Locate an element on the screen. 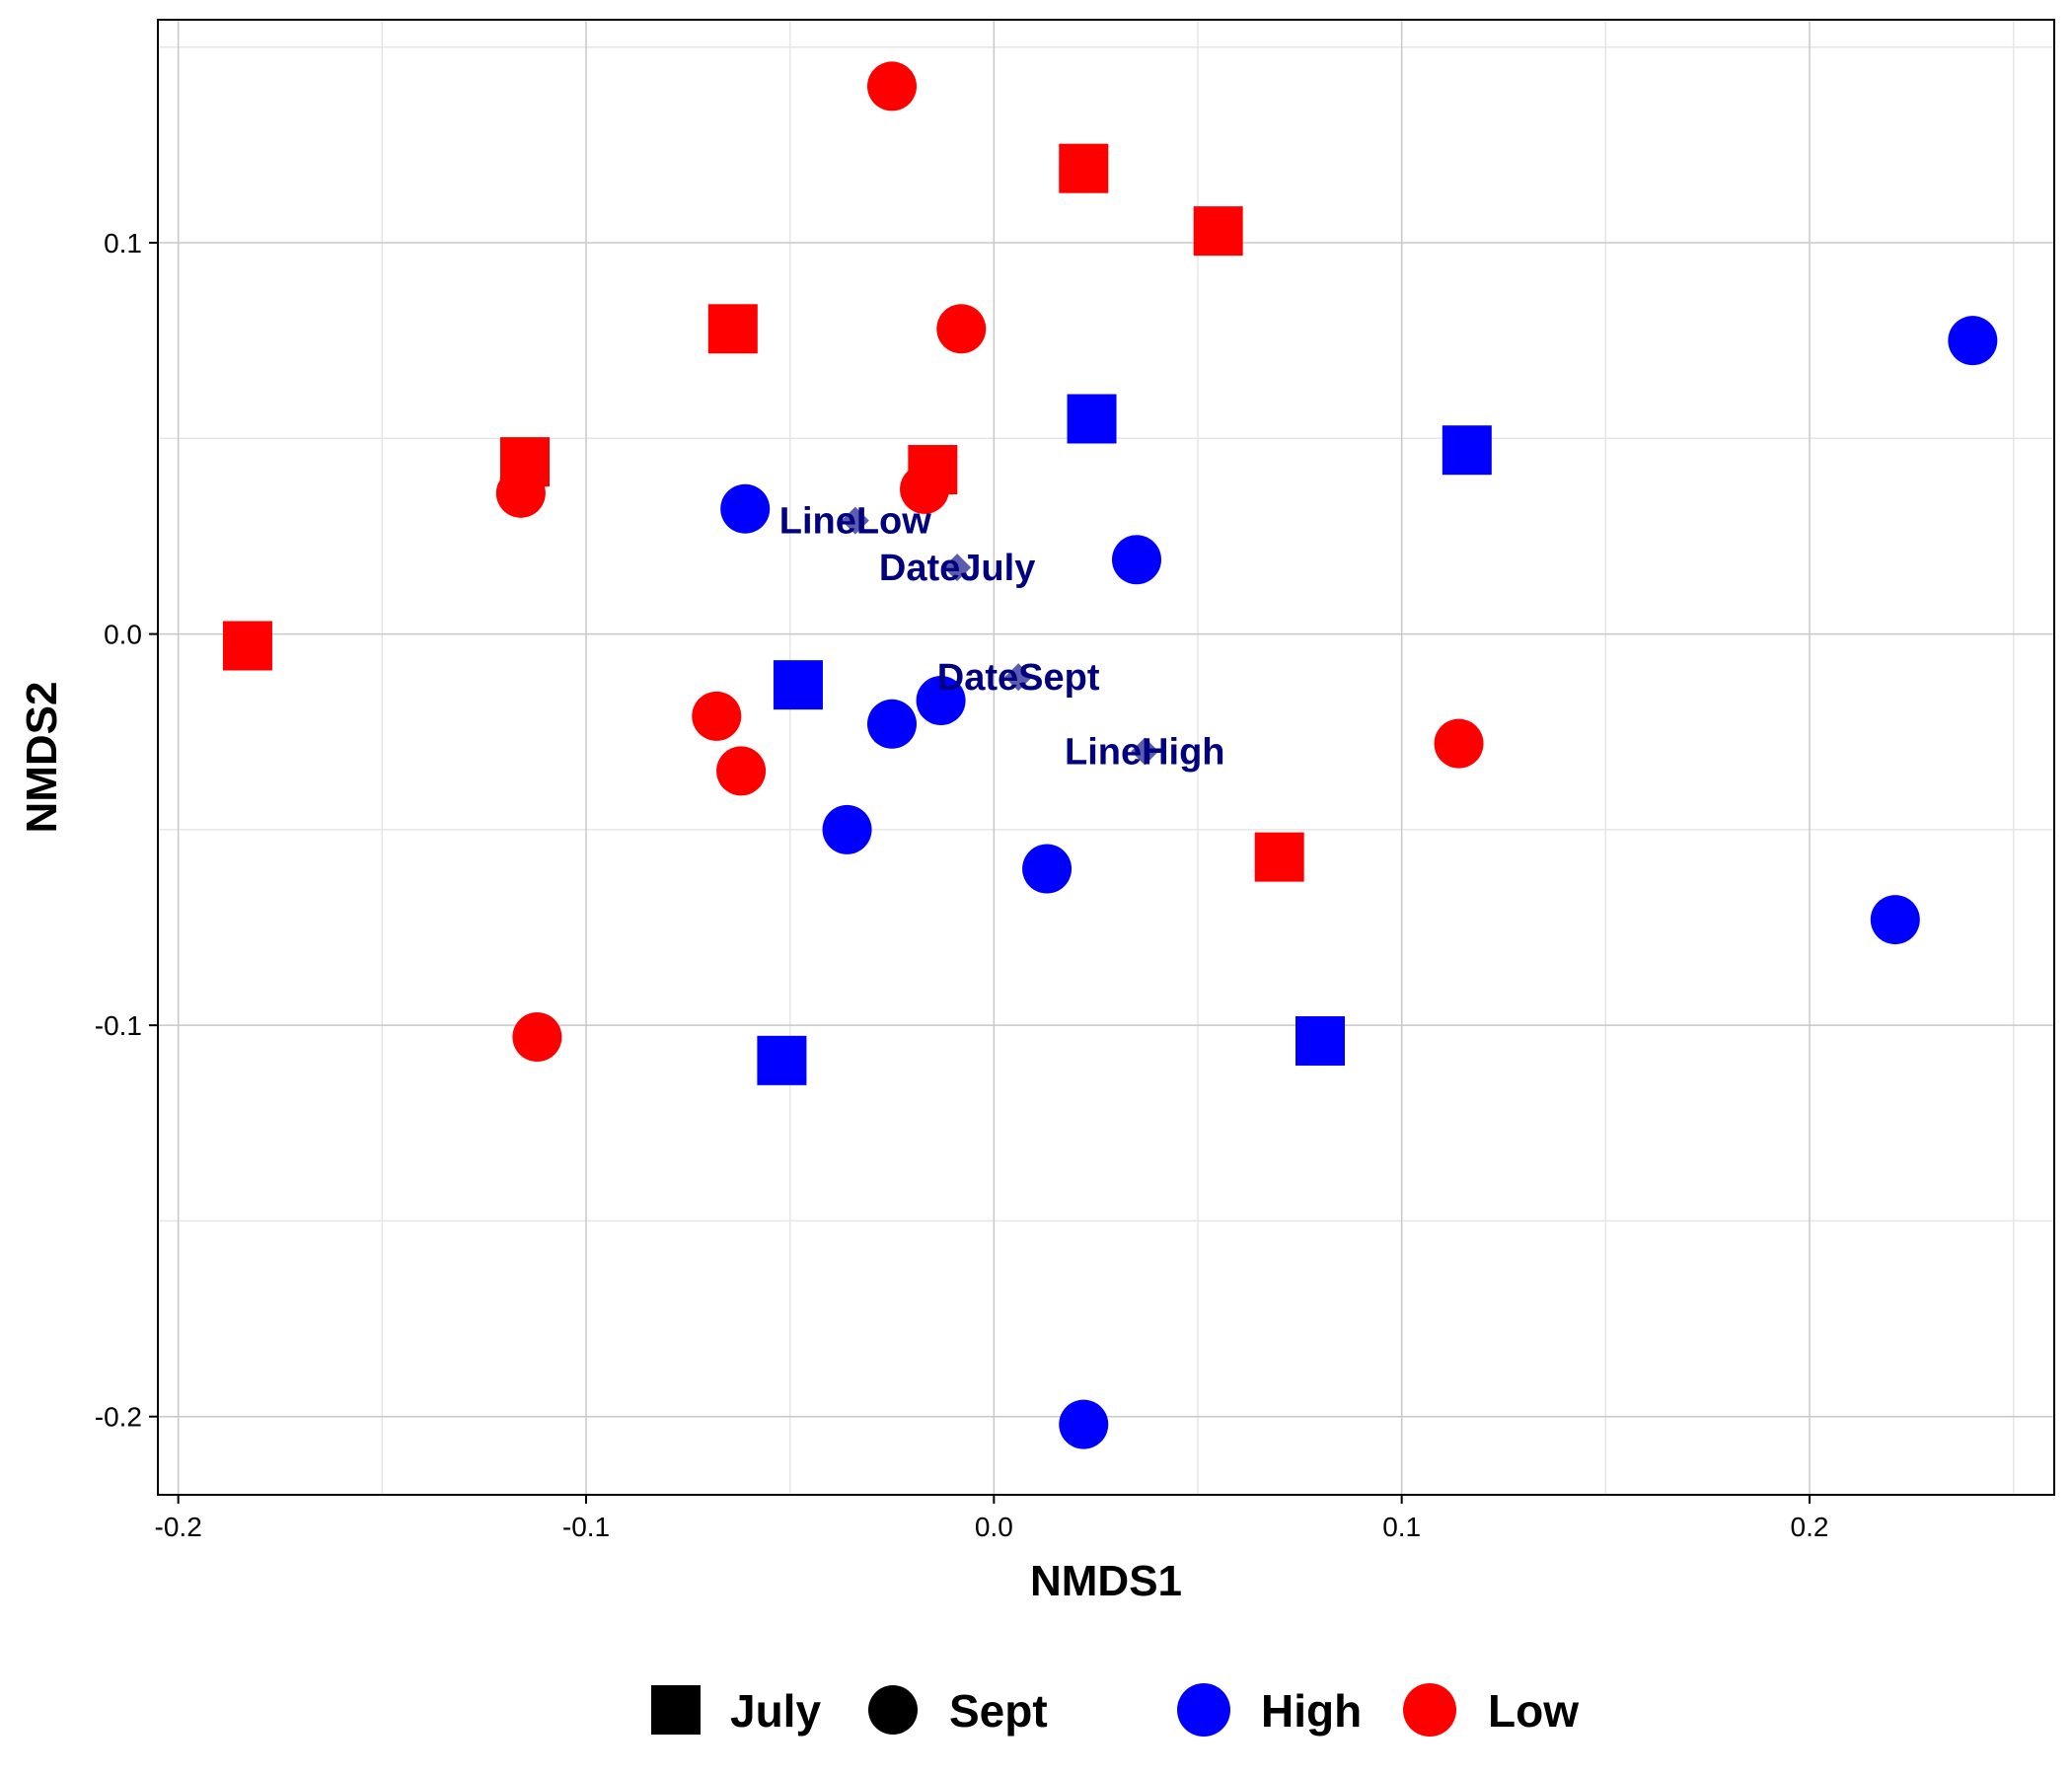 Image resolution: width=2072 pixels, height=1776 pixels. legend-key-july is located at coordinates (676, 1710).